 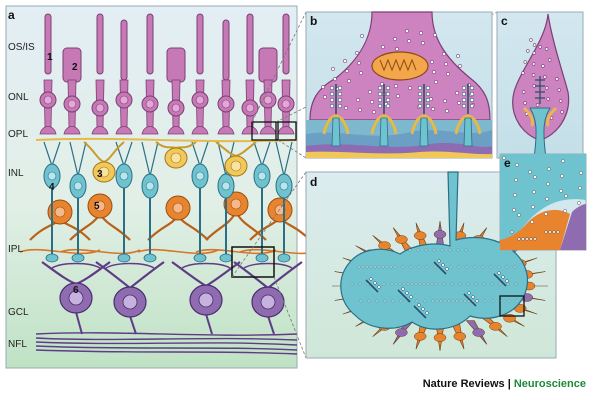 What do you see at coordinates (504, 384) in the screenshot?
I see `journal-credit: Nature Reviews | Neuroscience` at bounding box center [504, 384].